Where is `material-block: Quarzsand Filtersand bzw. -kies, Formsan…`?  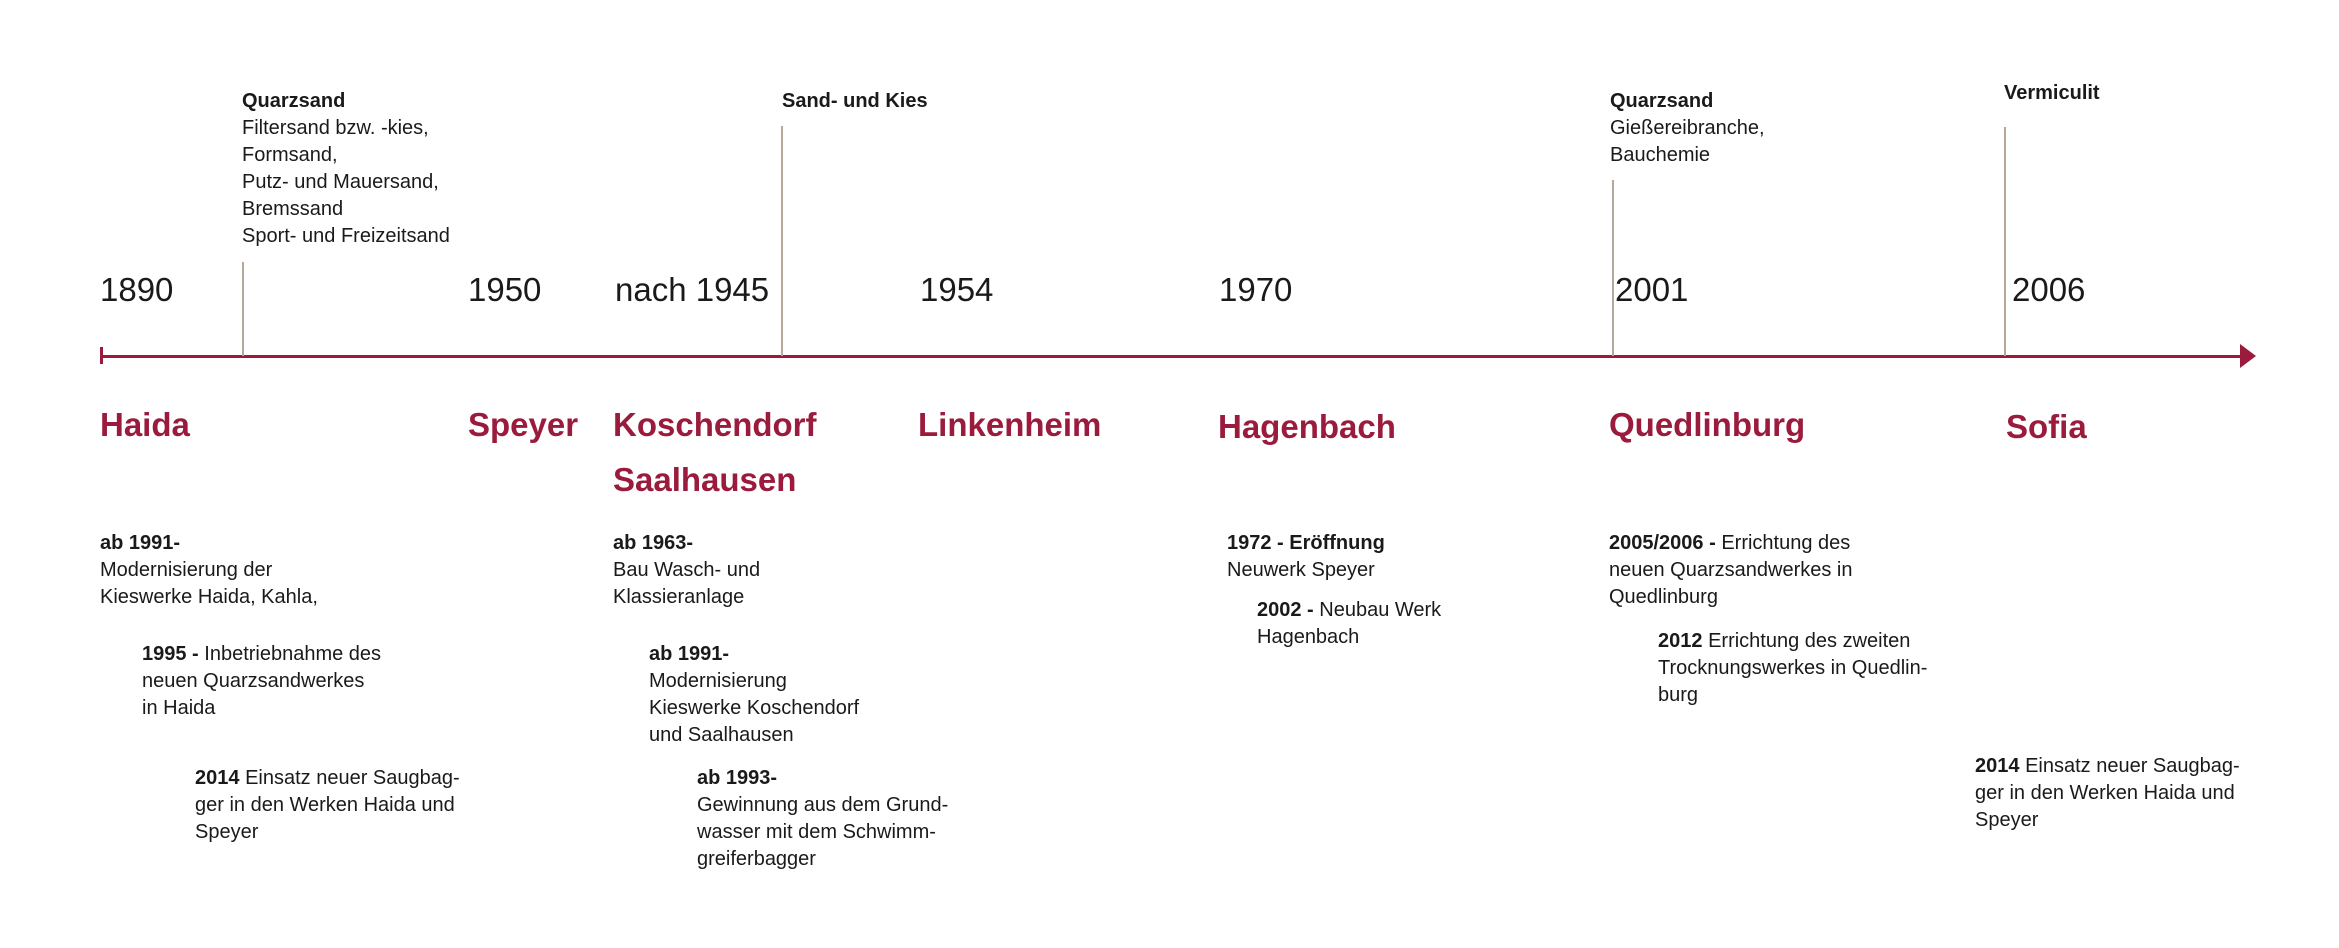
material-block: Quarzsand Filtersand bzw. -kies, Formsan… is located at coordinates (346, 169).